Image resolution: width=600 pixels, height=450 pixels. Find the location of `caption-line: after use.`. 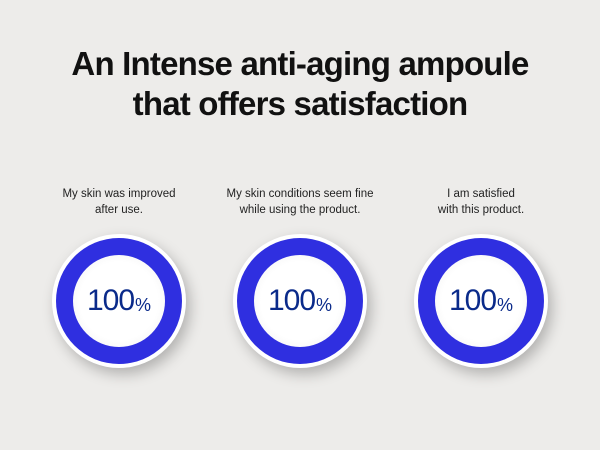

caption-line: after use. is located at coordinates (119, 210).